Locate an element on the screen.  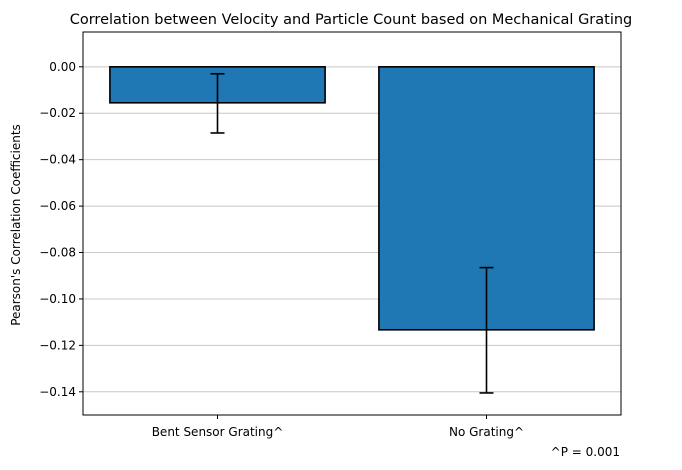
y-tick-label: −0.12 is located at coordinates (57, 345).